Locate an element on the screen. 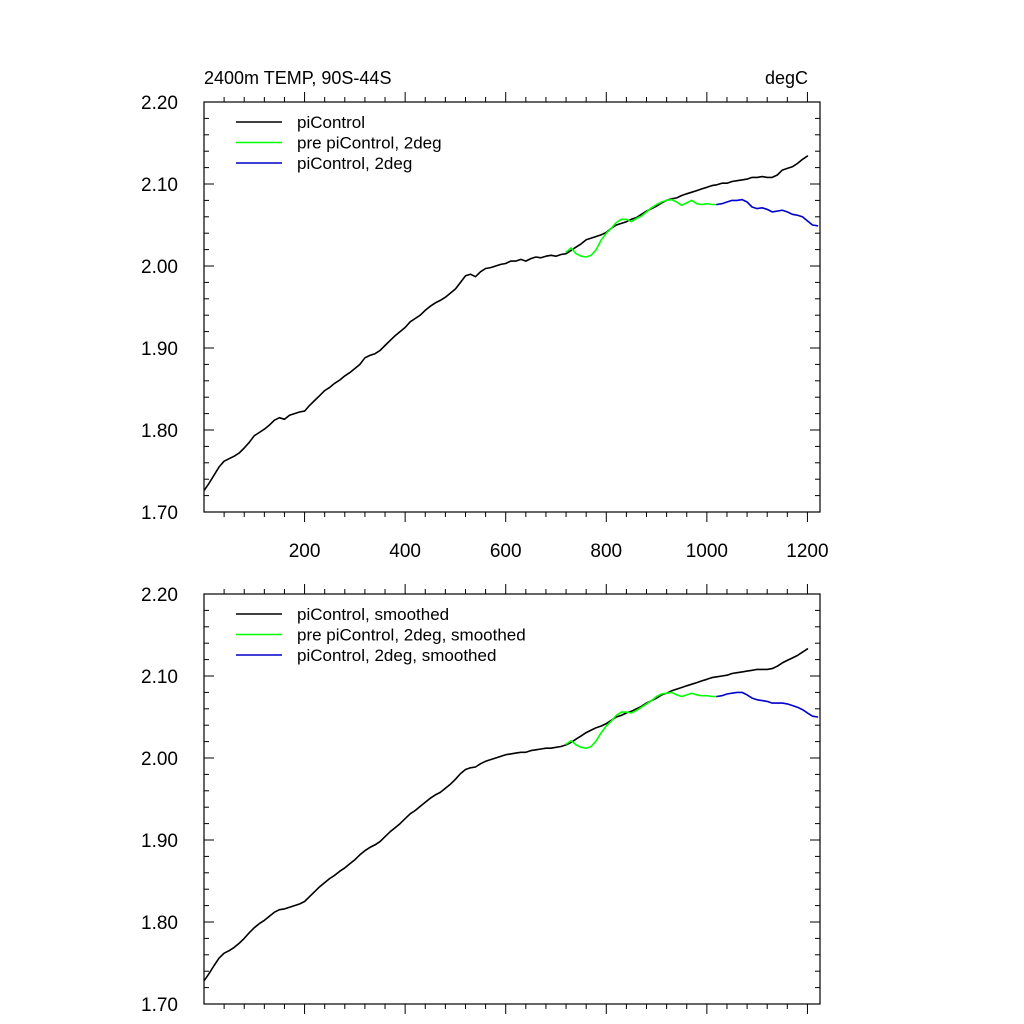 Image resolution: width=1024 pixels, height=1024 pixels. chart-title-units: degC is located at coordinates (786, 78).